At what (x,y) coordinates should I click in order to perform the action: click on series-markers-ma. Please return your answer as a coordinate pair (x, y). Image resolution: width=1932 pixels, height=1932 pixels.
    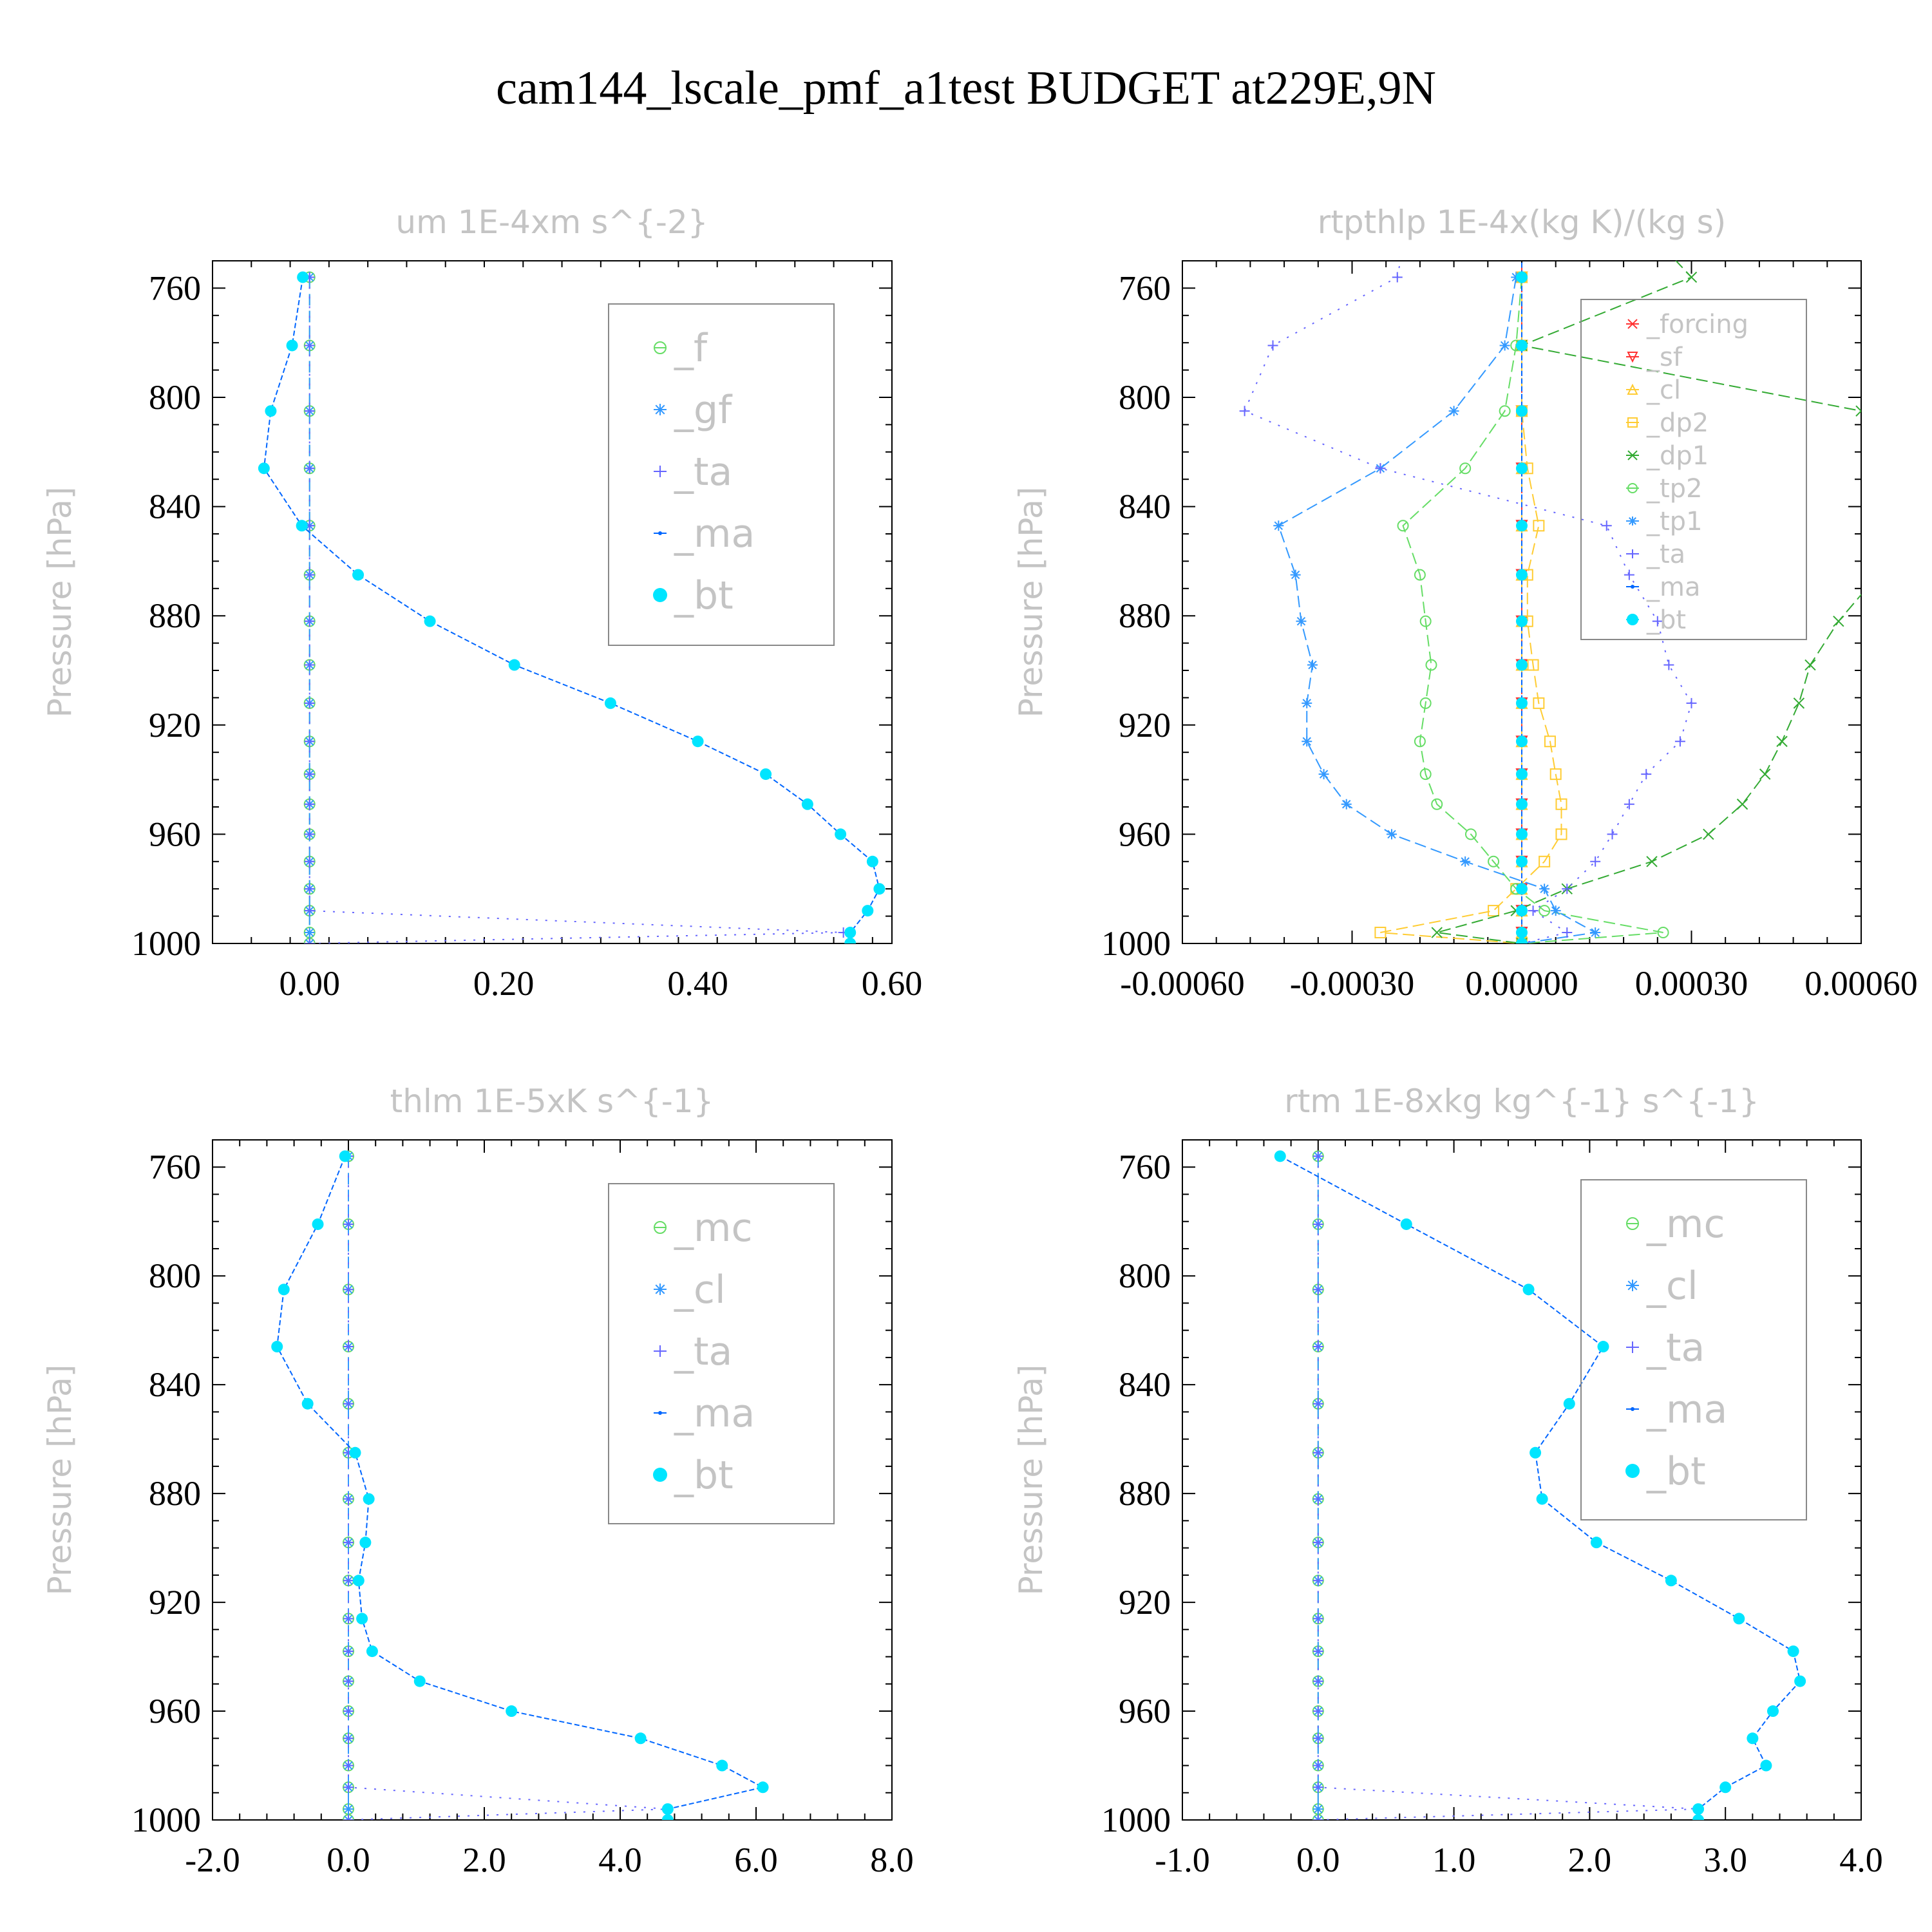
    Looking at the image, I should click on (571, 609).